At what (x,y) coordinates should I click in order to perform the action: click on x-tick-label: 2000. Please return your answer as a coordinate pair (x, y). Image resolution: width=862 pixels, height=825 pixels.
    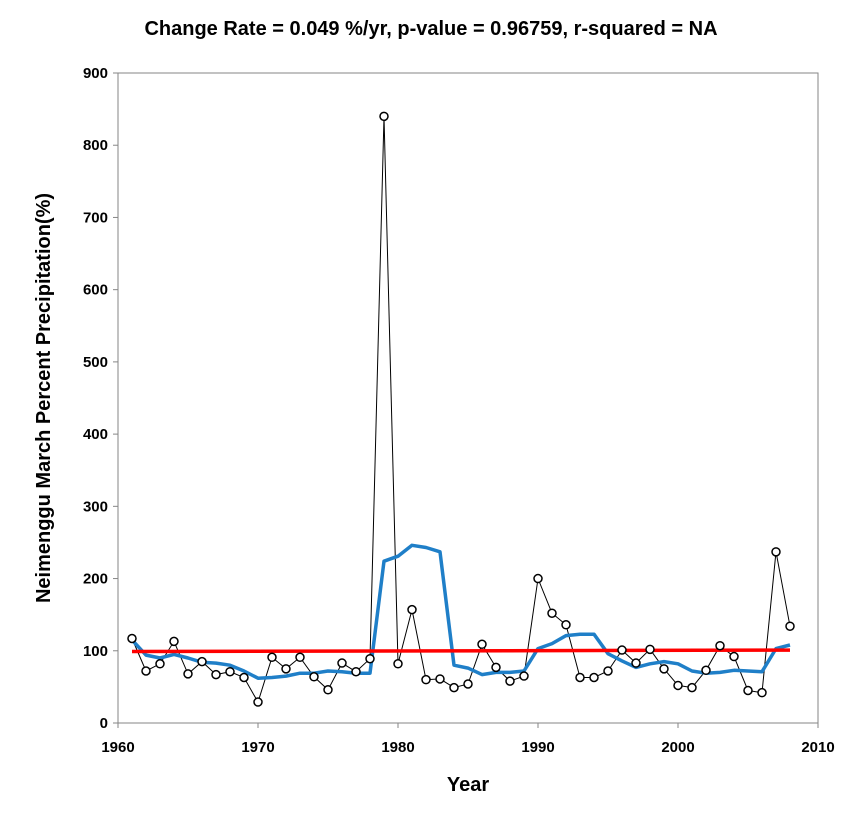
    Looking at the image, I should click on (677, 747).